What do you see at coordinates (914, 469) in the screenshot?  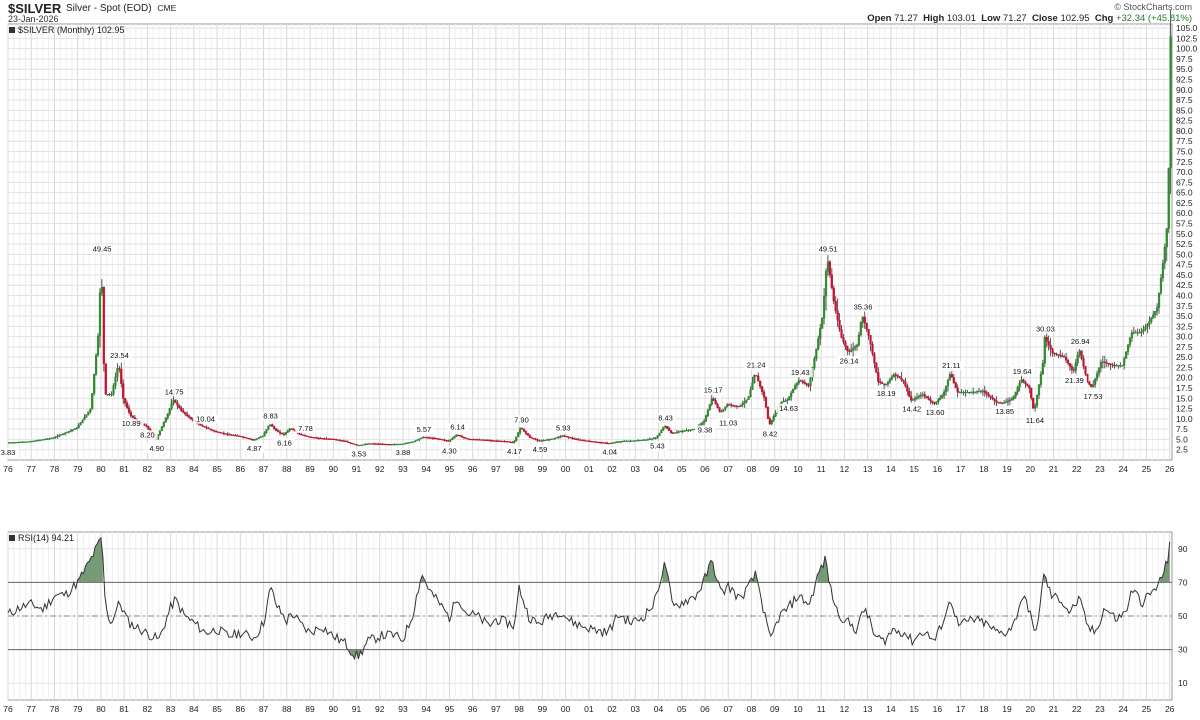 I see `x-tick-label: 15` at bounding box center [914, 469].